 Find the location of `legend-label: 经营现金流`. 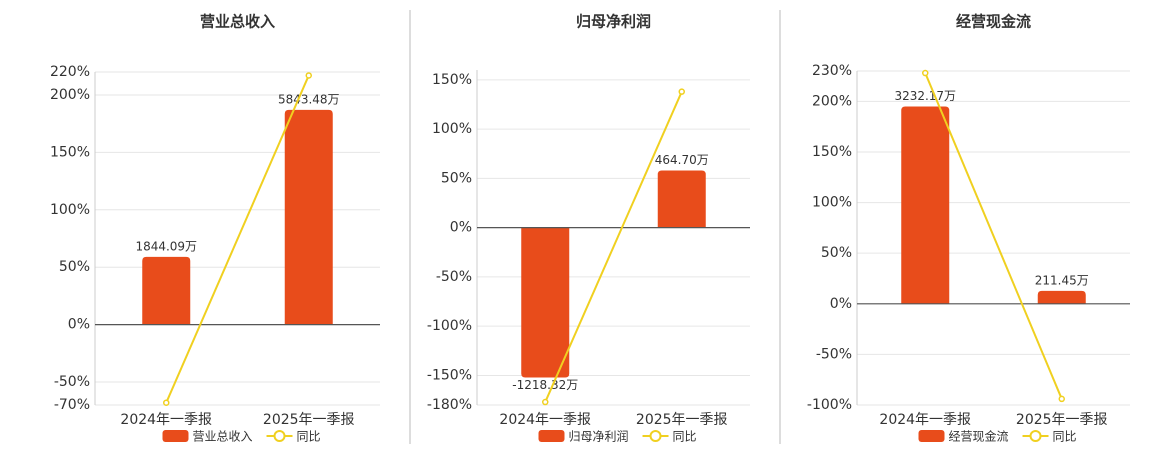

legend-label: 经营现金流 is located at coordinates (979, 436).